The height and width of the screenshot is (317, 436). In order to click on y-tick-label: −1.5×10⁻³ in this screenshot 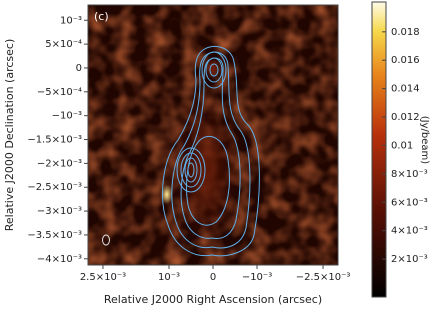, I will do `click(54, 140)`.